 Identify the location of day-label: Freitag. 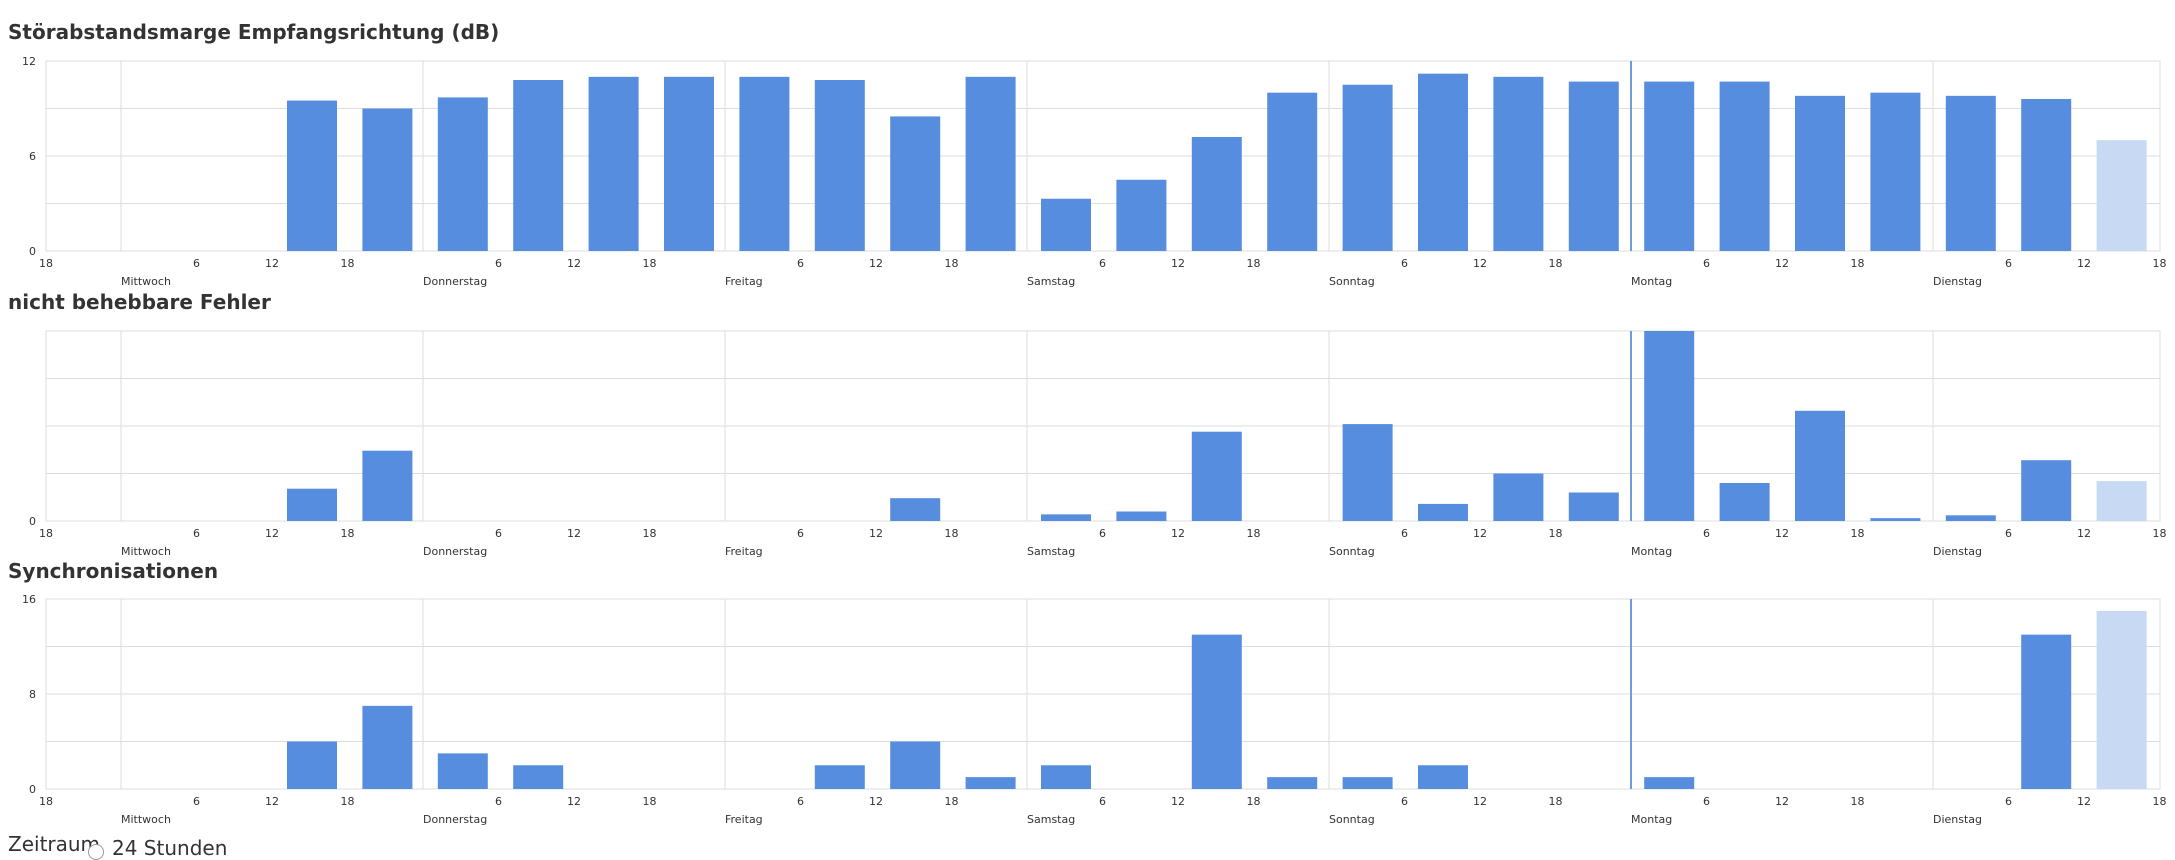
(744, 281).